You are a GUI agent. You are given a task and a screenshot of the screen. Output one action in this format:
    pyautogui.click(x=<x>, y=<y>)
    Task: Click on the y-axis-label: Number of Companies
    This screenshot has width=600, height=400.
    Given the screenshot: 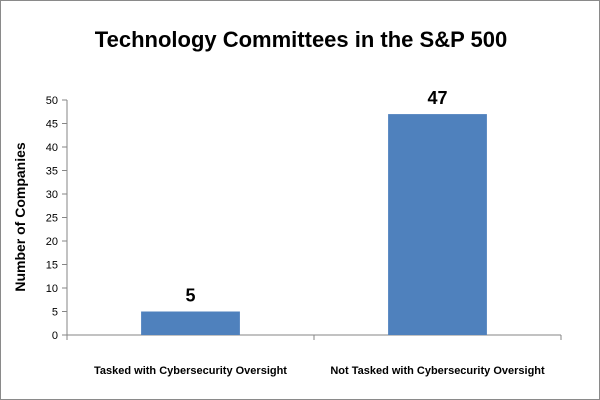 What is the action you would take?
    pyautogui.click(x=20, y=217)
    